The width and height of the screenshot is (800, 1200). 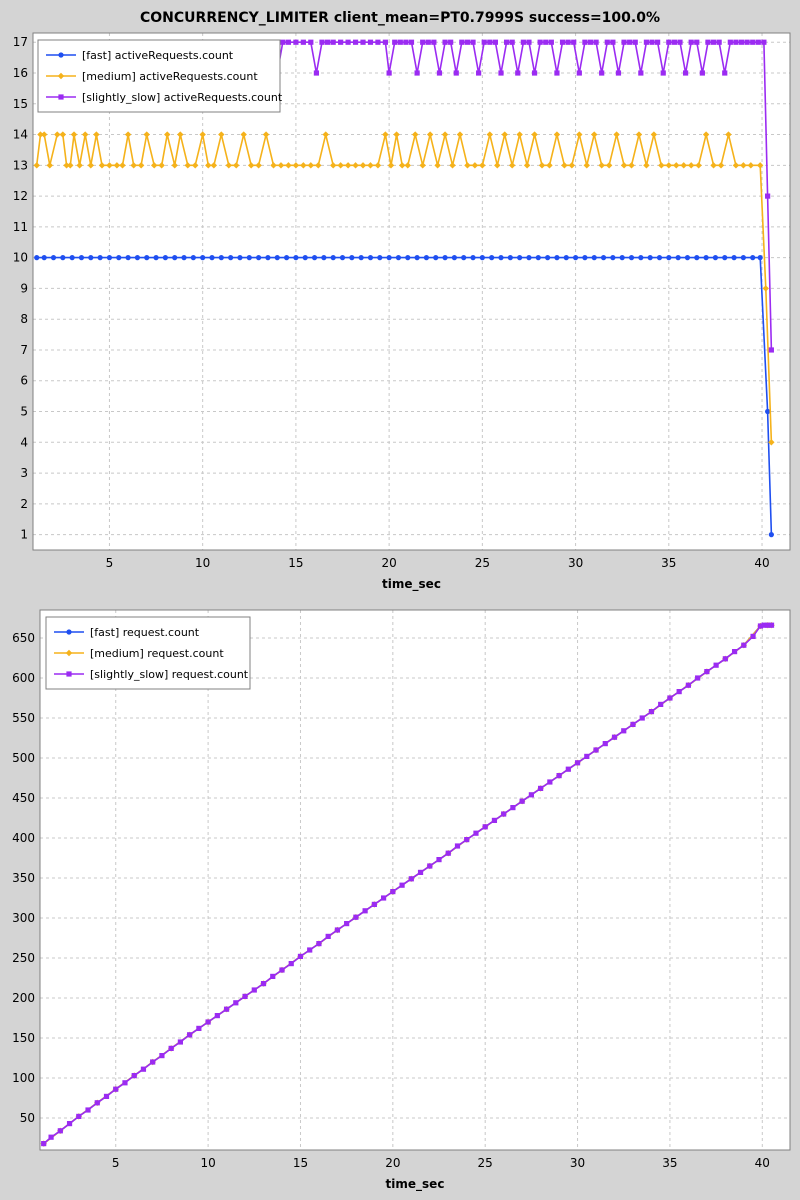 I want to click on y-tick-label: 350, so click(x=23, y=878).